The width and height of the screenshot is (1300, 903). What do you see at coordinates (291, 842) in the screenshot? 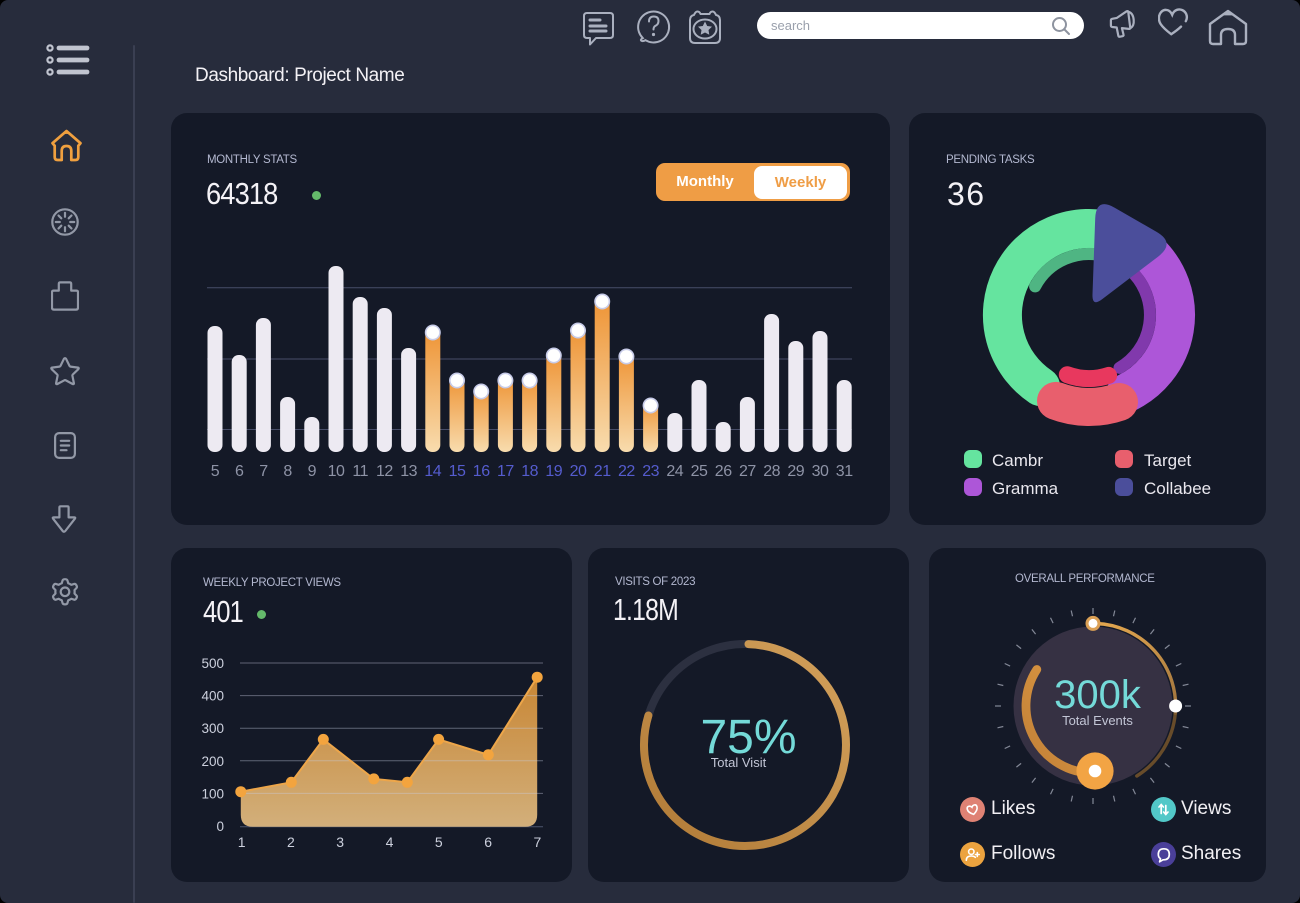
I see `svg-text: 2` at bounding box center [291, 842].